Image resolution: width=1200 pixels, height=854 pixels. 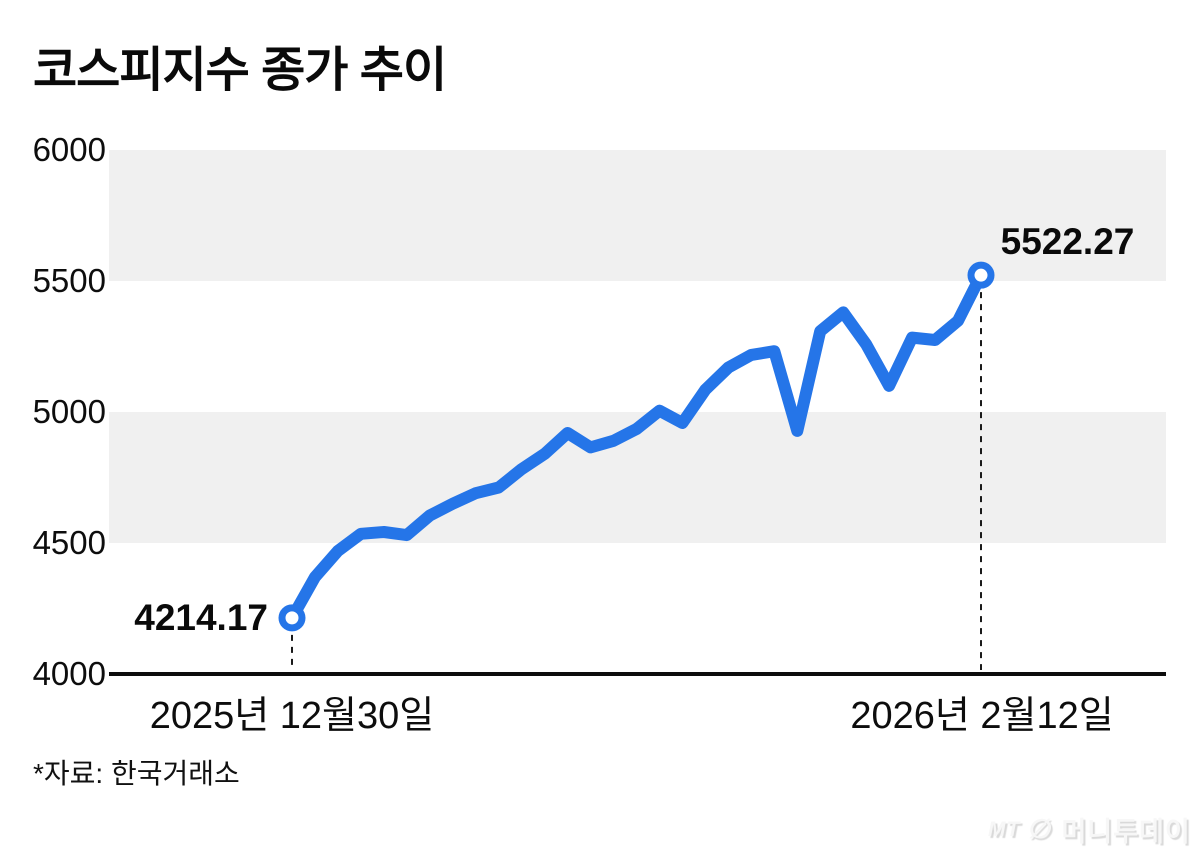 What do you see at coordinates (981, 275) in the screenshot?
I see `end-point-marker` at bounding box center [981, 275].